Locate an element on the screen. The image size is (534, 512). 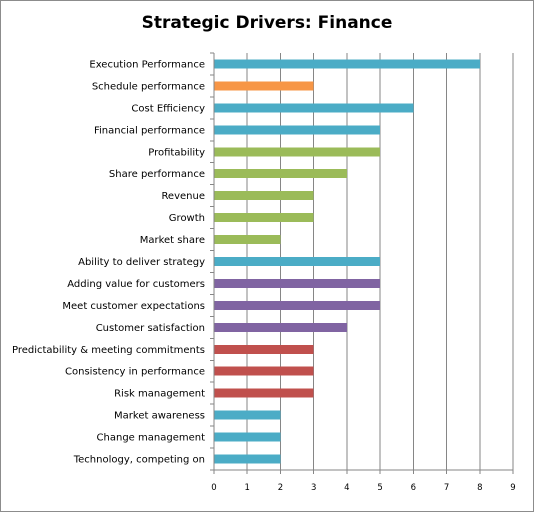
category-label: Growth is located at coordinates (187, 218).